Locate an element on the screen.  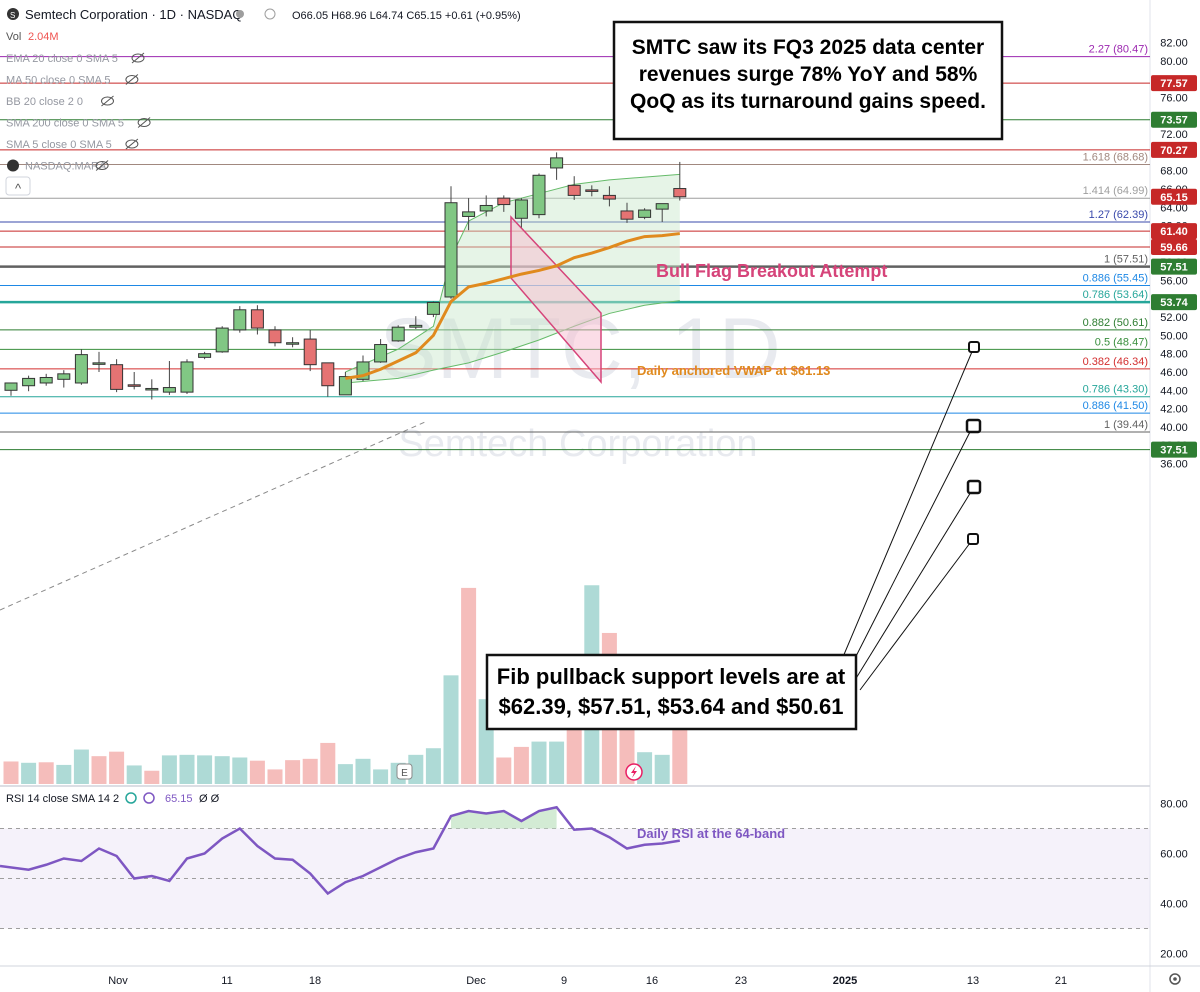
fib-level-label: 0.886 (55.45) is located at coordinates (1115, 279).